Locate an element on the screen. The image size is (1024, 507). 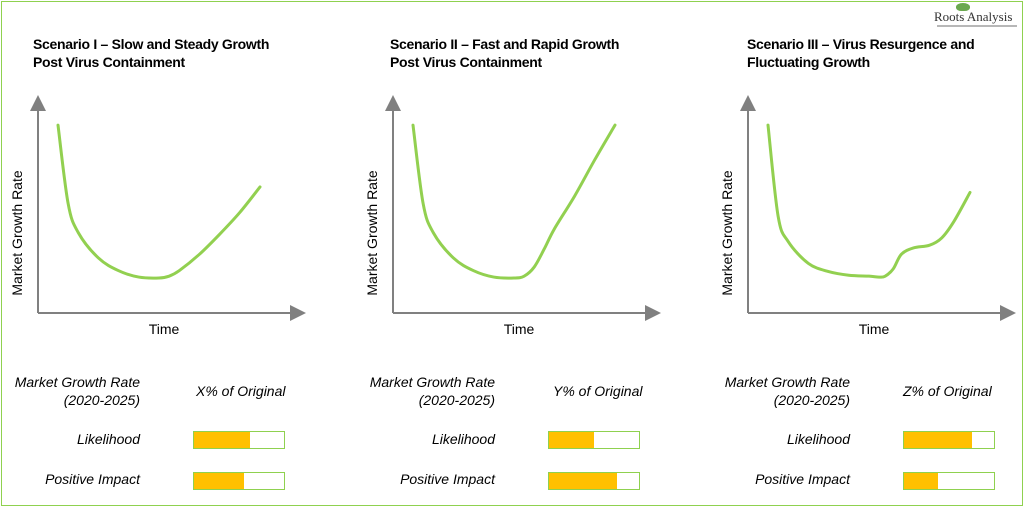
tree-icon is located at coordinates (963, 7).